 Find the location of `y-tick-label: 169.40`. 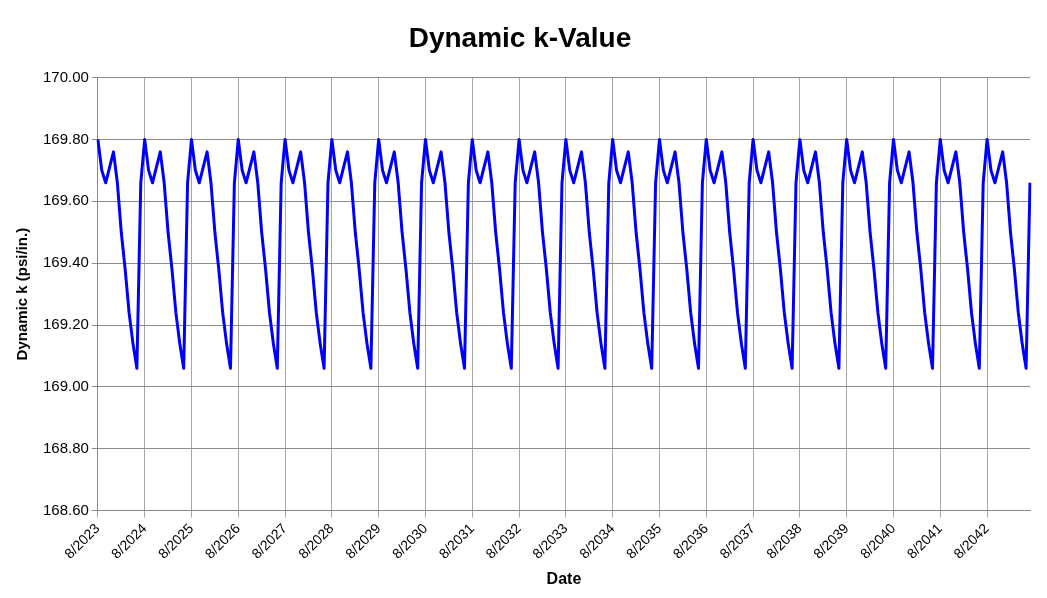

y-tick-label: 169.40 is located at coordinates (65, 262).